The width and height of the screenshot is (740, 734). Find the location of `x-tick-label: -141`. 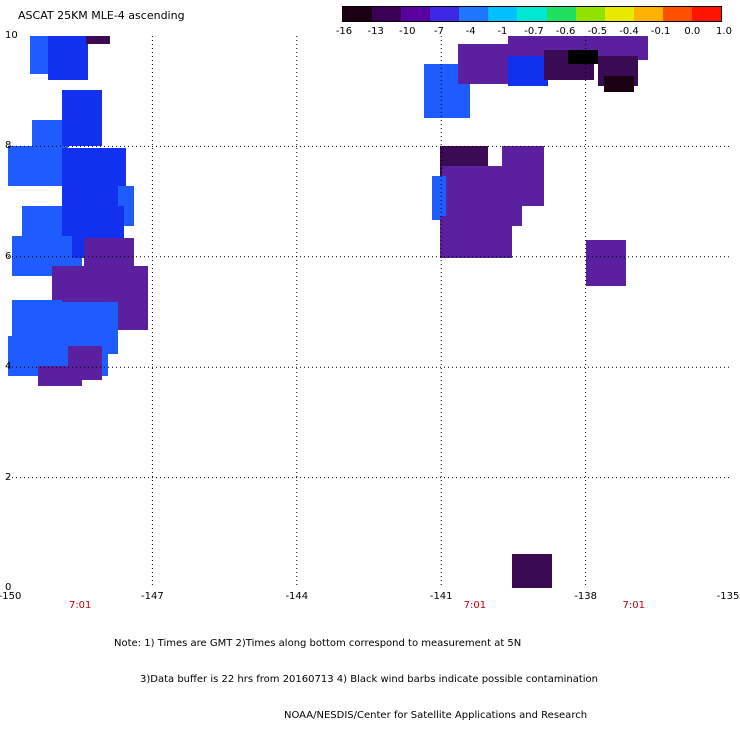

x-tick-label: -141 is located at coordinates (441, 596).